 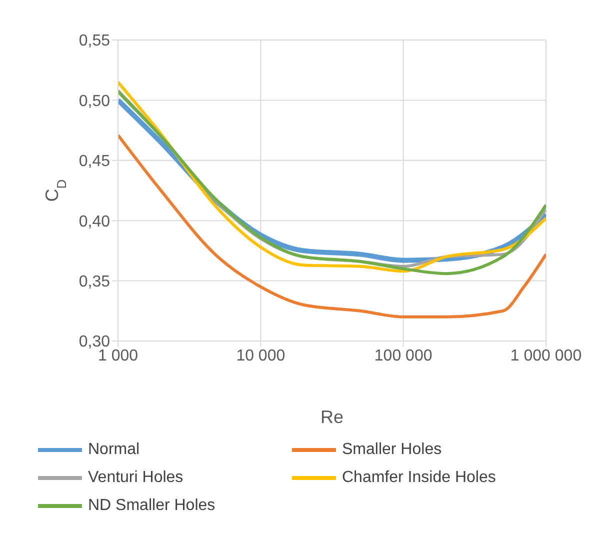 I want to click on legend-label: Venturi Holes, so click(x=136, y=478).